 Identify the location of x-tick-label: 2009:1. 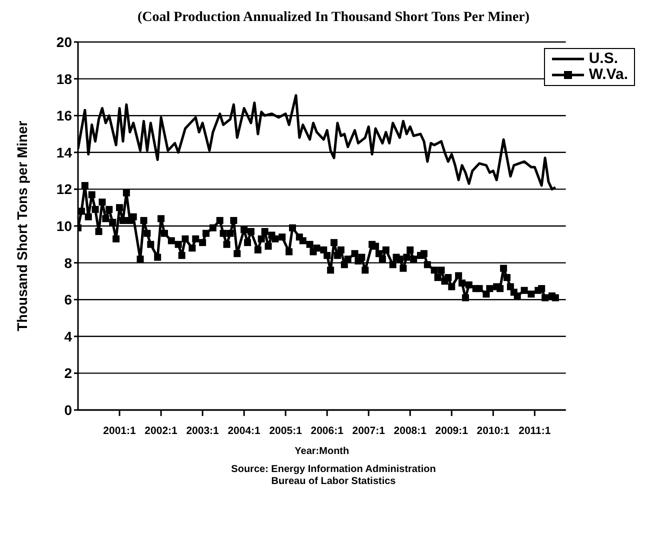
(451, 431).